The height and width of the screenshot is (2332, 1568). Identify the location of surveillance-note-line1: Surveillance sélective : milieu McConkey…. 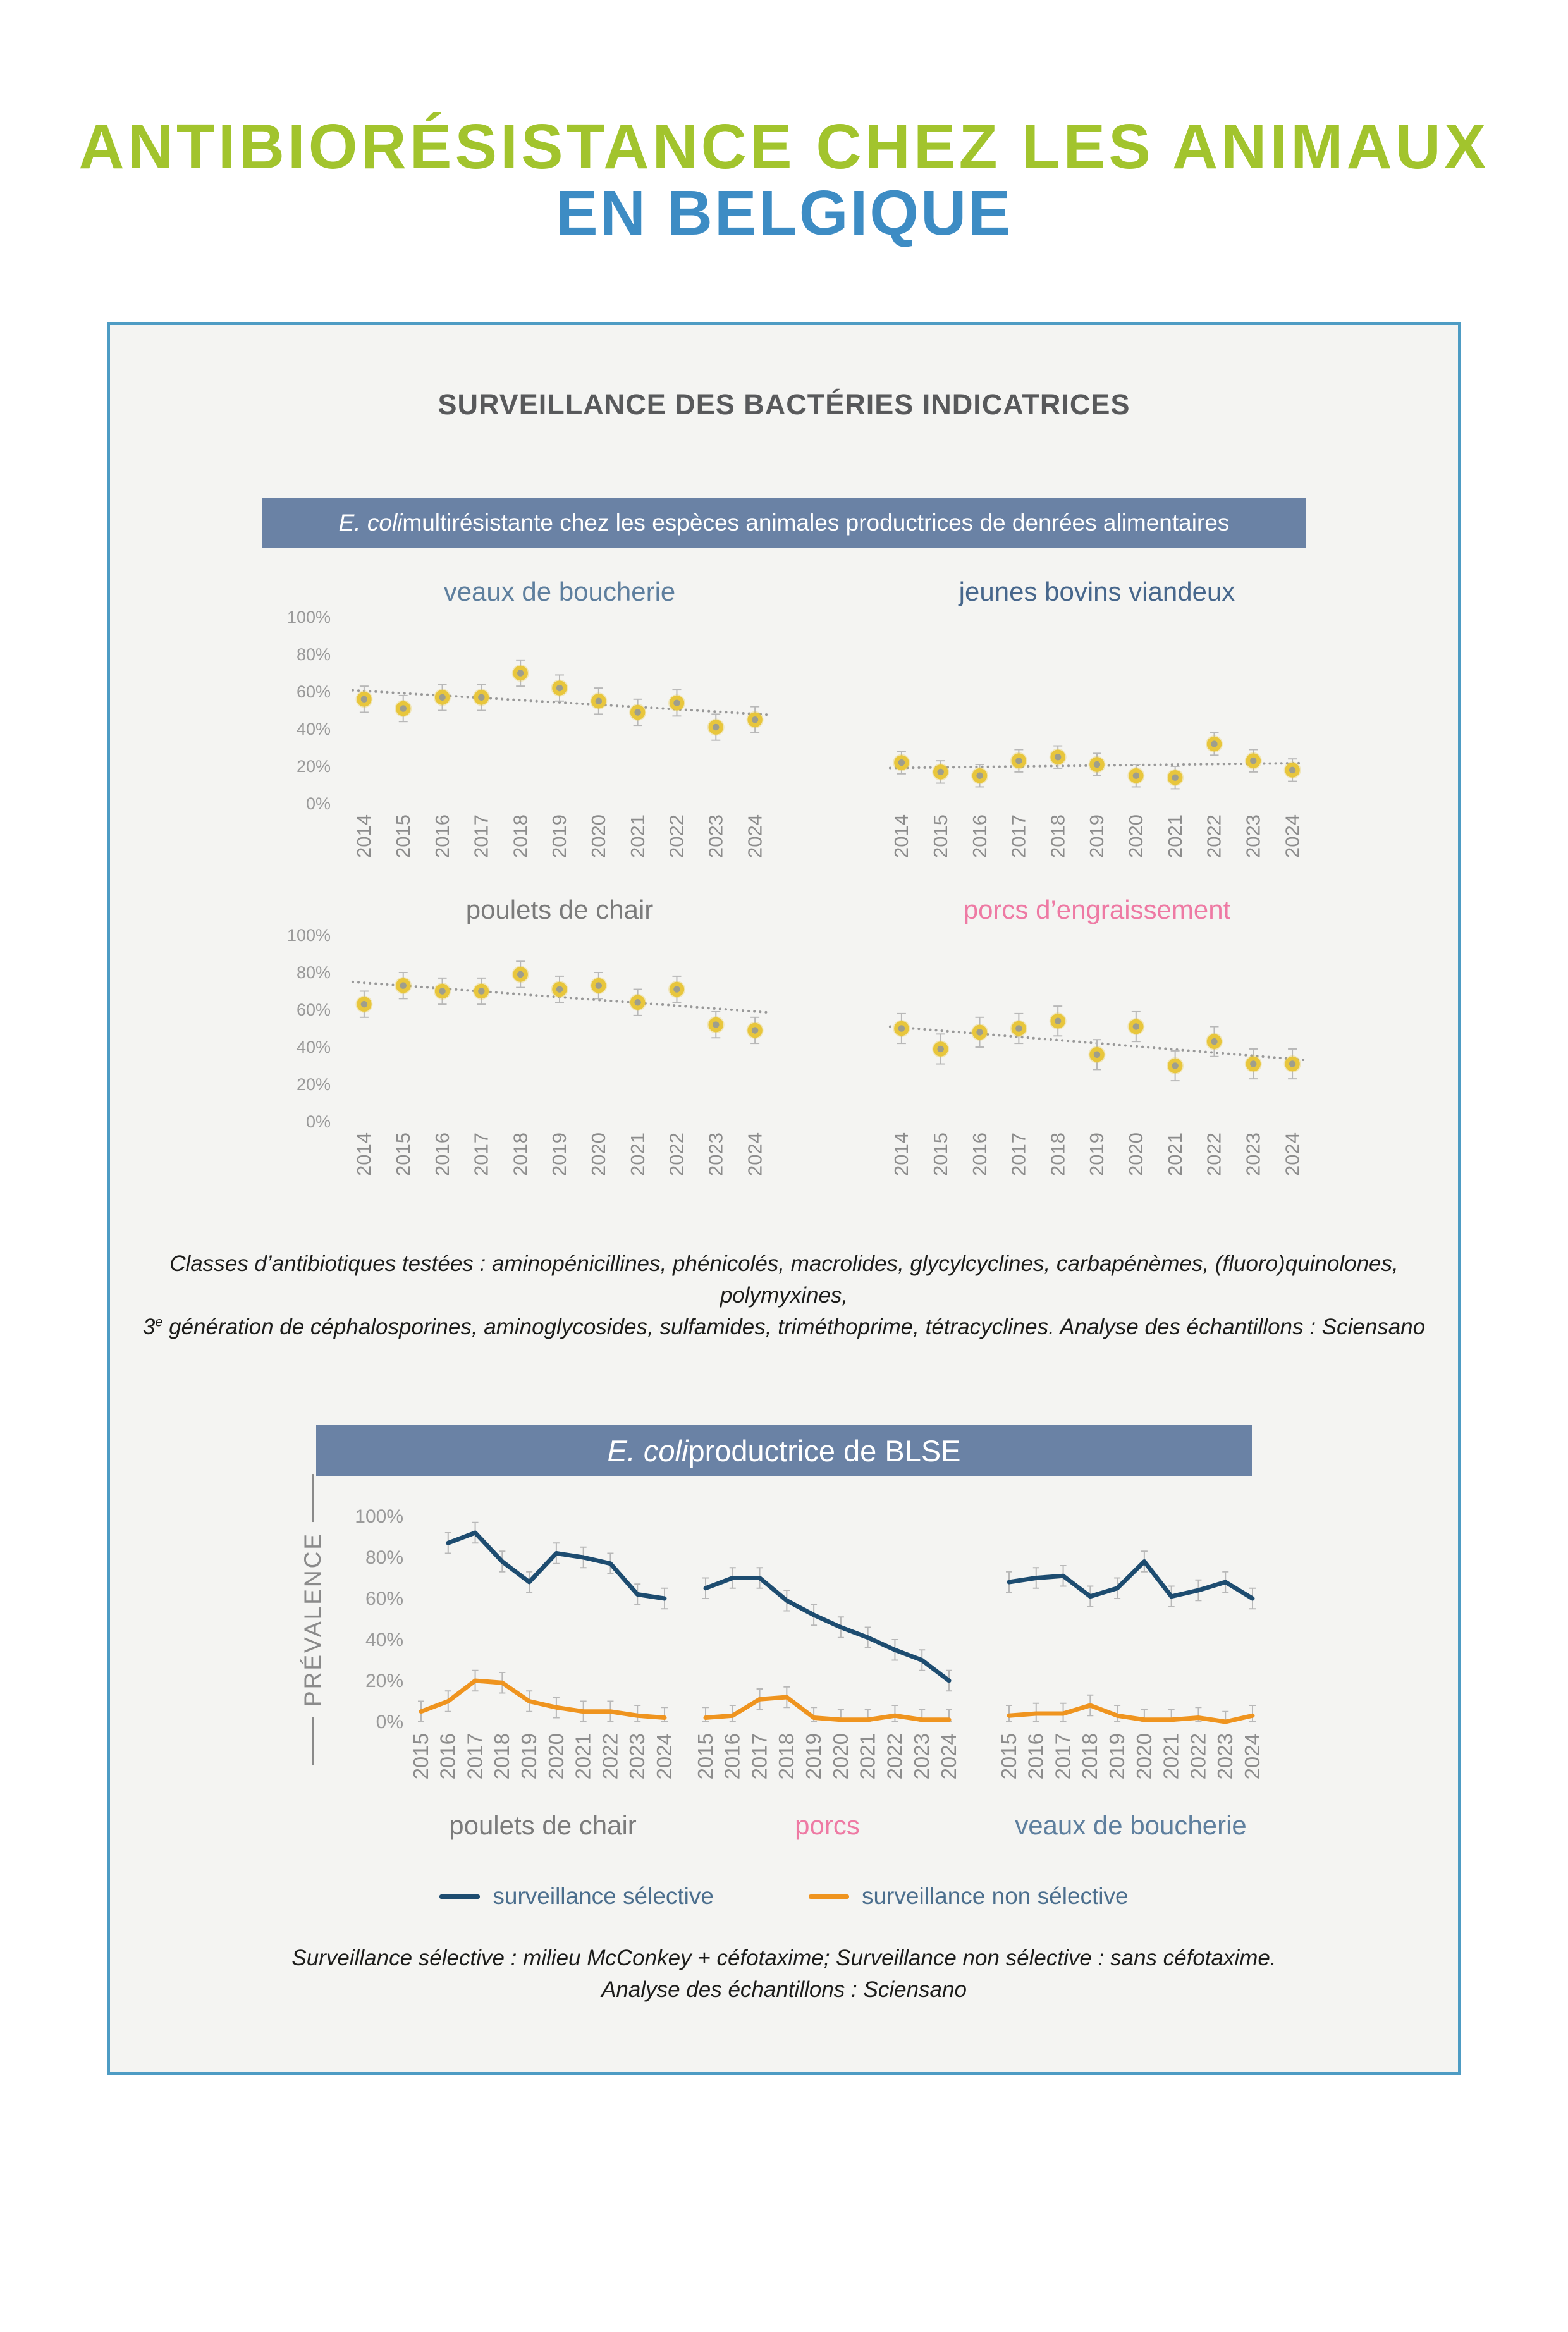
(784, 1958).